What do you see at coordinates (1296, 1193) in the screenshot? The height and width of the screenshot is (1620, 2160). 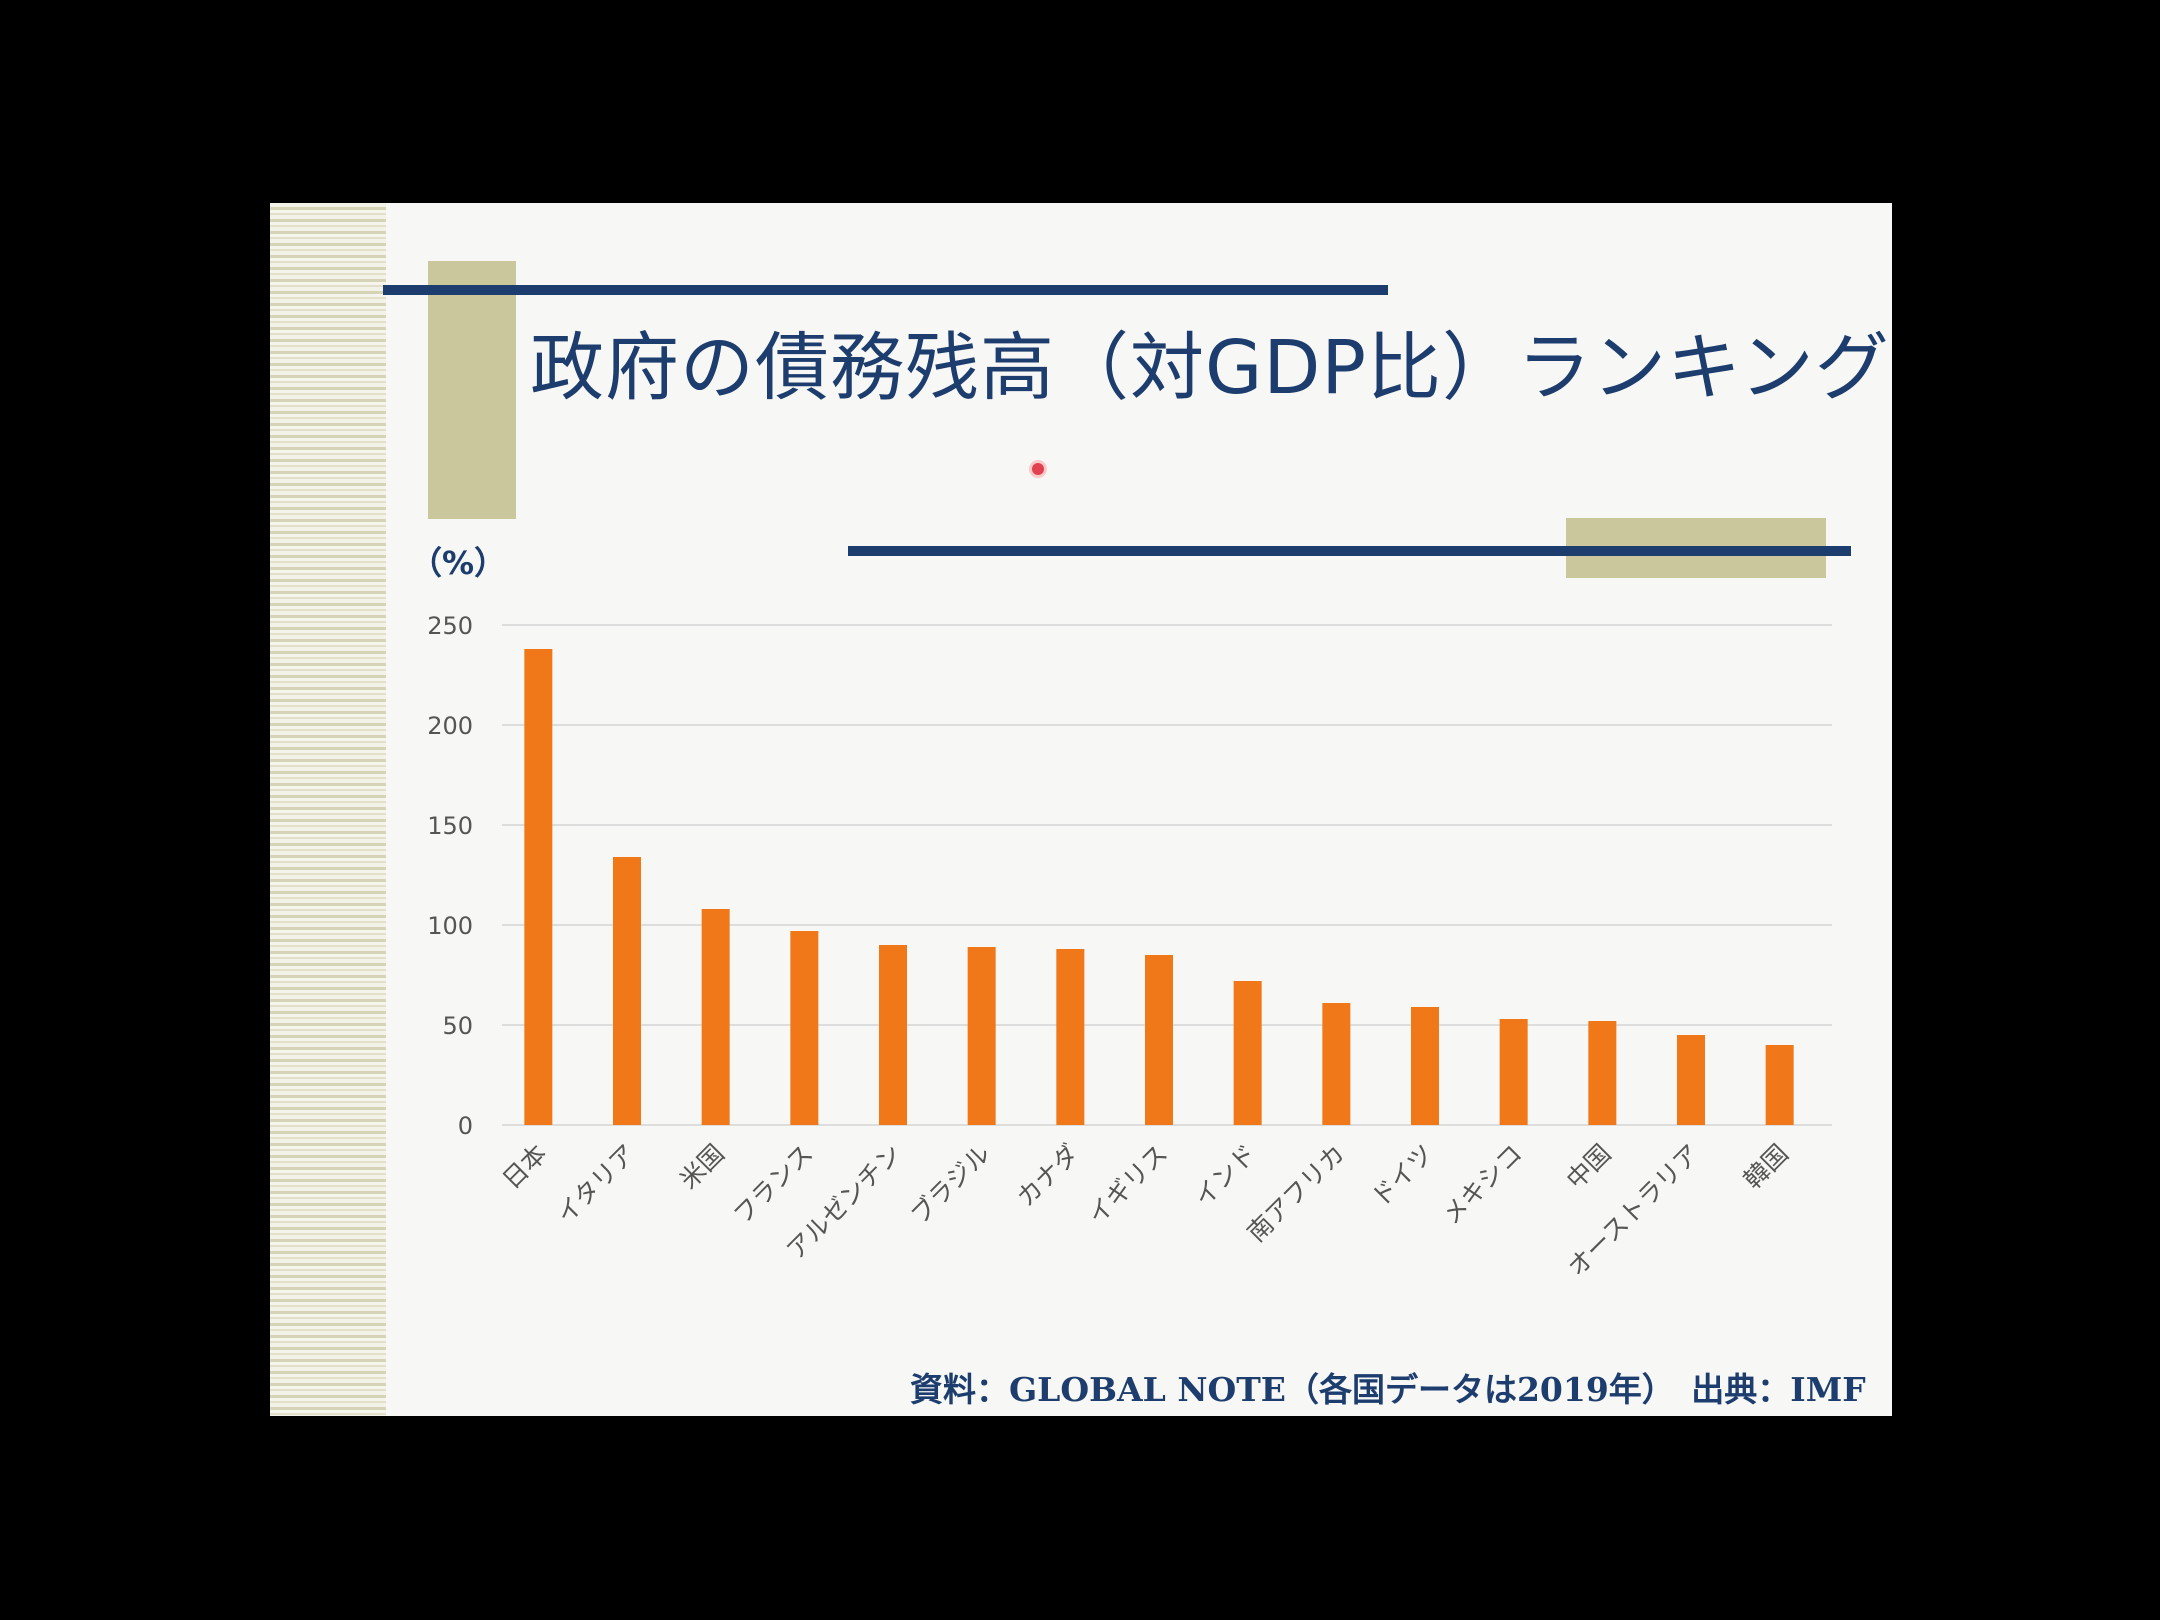 I see `category-label: 南アフリカ` at bounding box center [1296, 1193].